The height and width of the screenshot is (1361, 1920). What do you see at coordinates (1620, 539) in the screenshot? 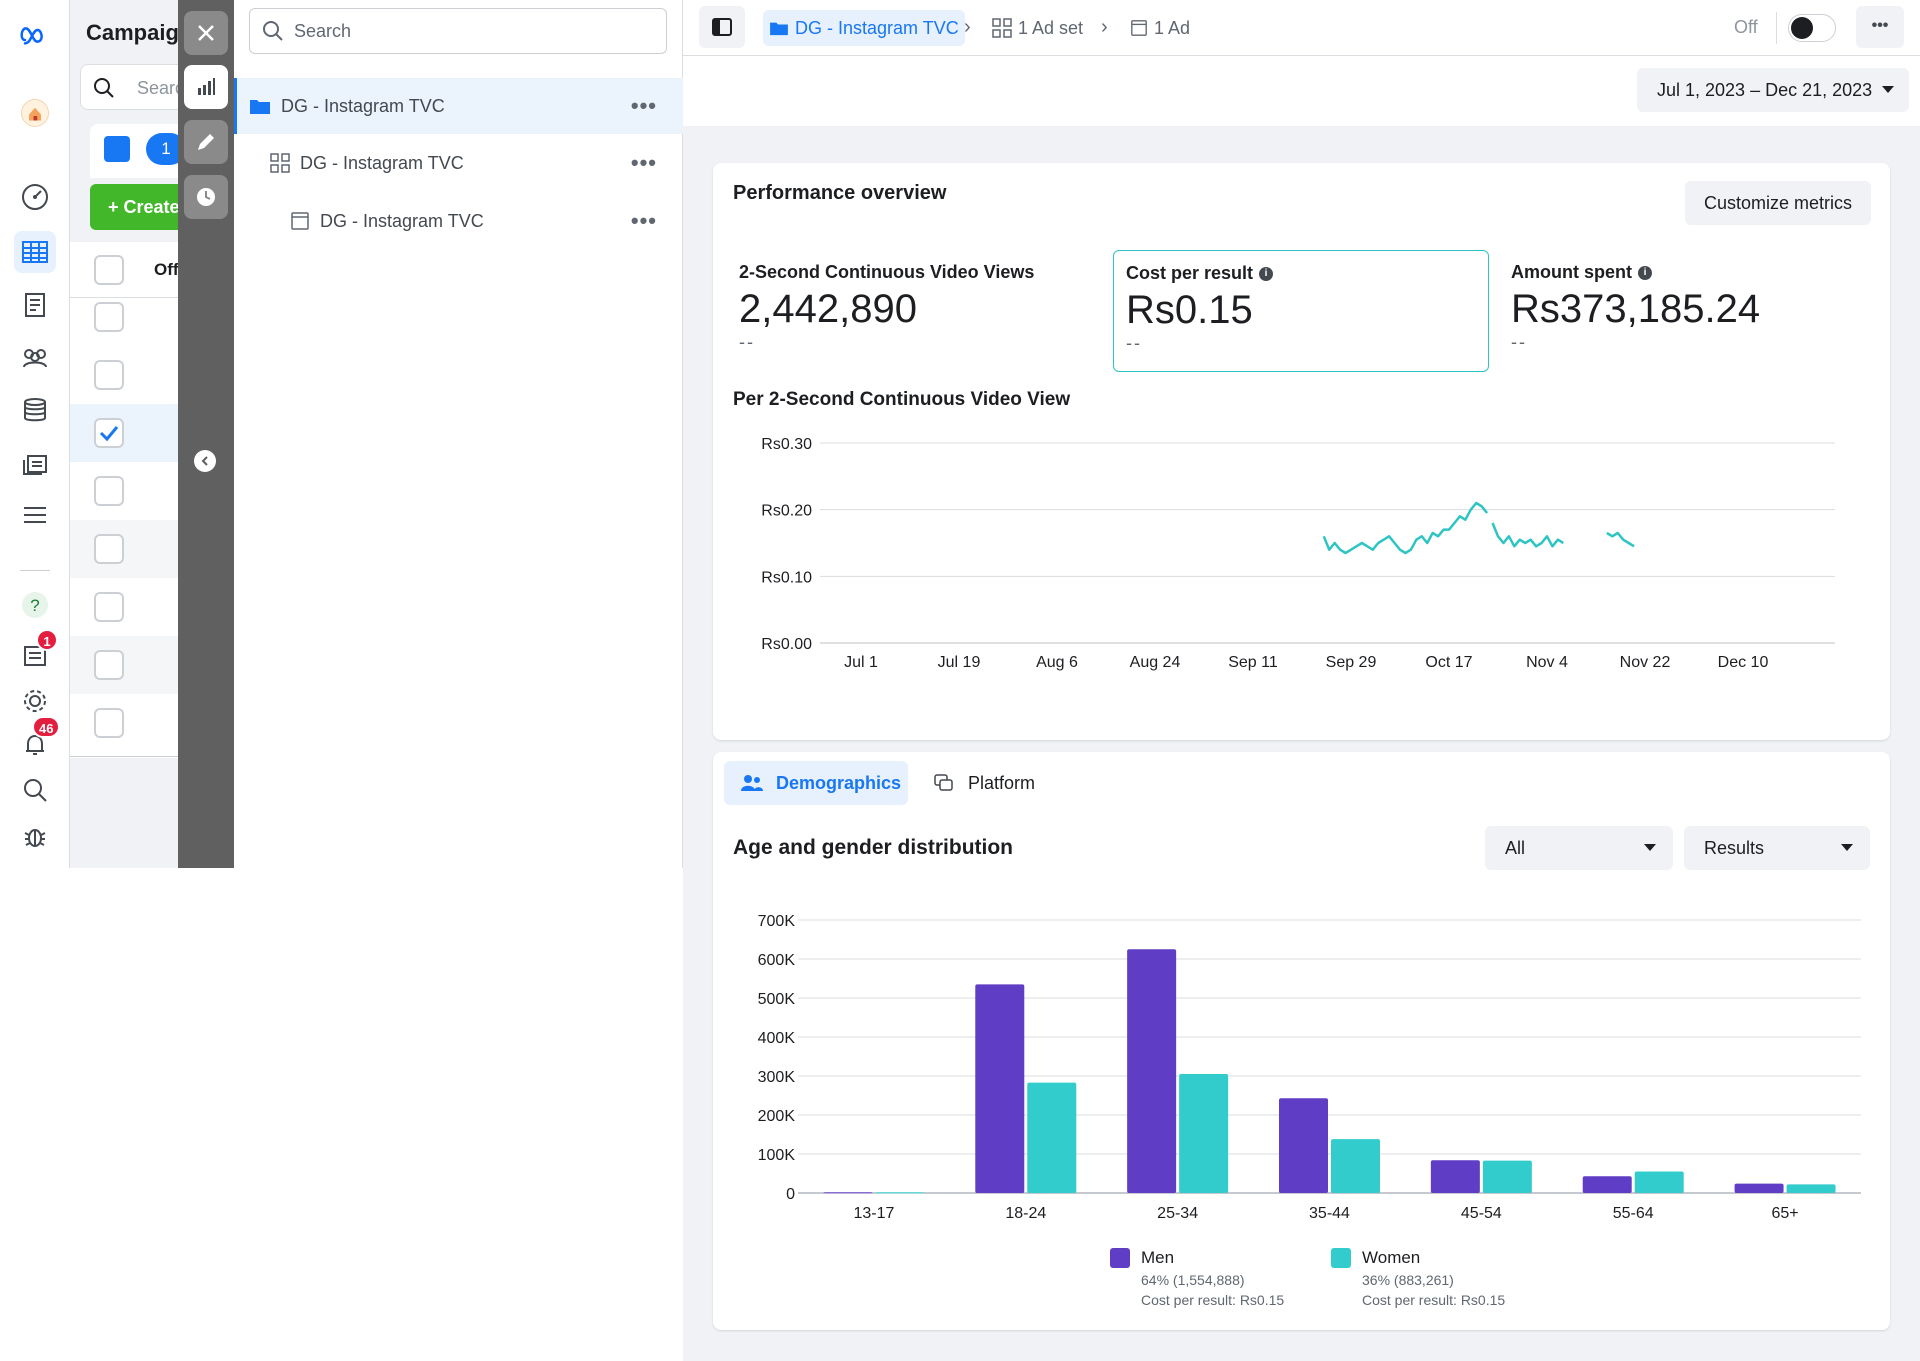
I see `series-line` at bounding box center [1620, 539].